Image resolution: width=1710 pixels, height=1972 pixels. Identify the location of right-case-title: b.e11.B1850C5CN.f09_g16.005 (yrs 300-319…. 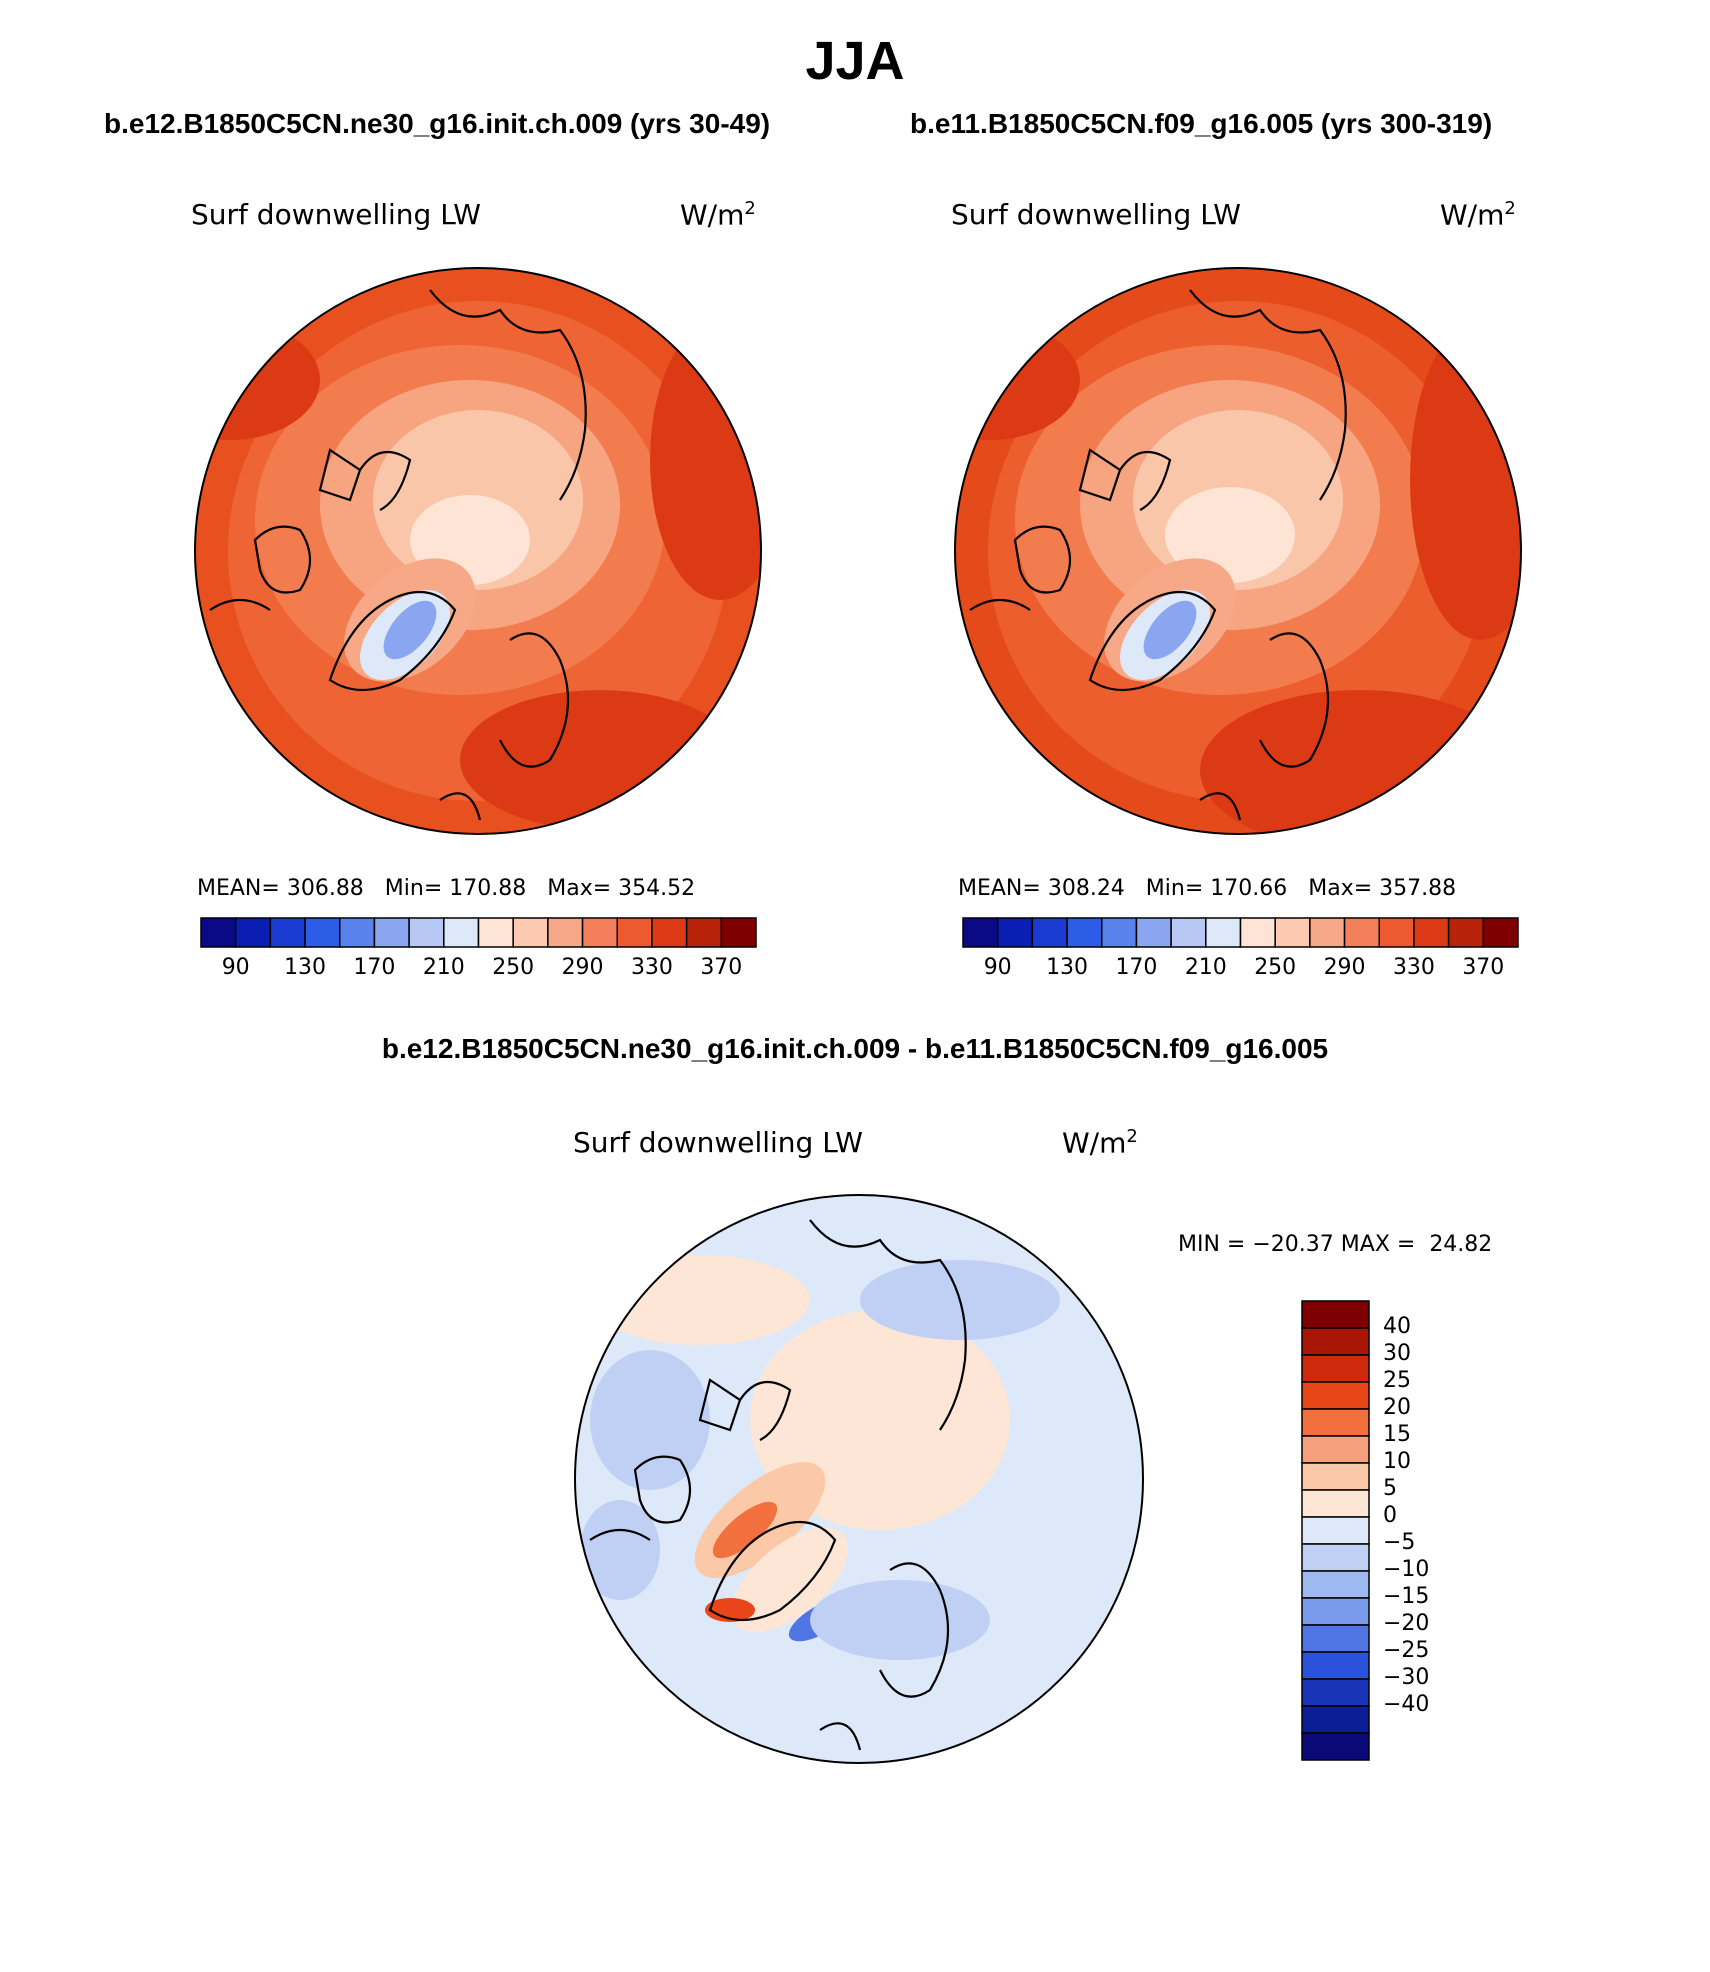
(1201, 123).